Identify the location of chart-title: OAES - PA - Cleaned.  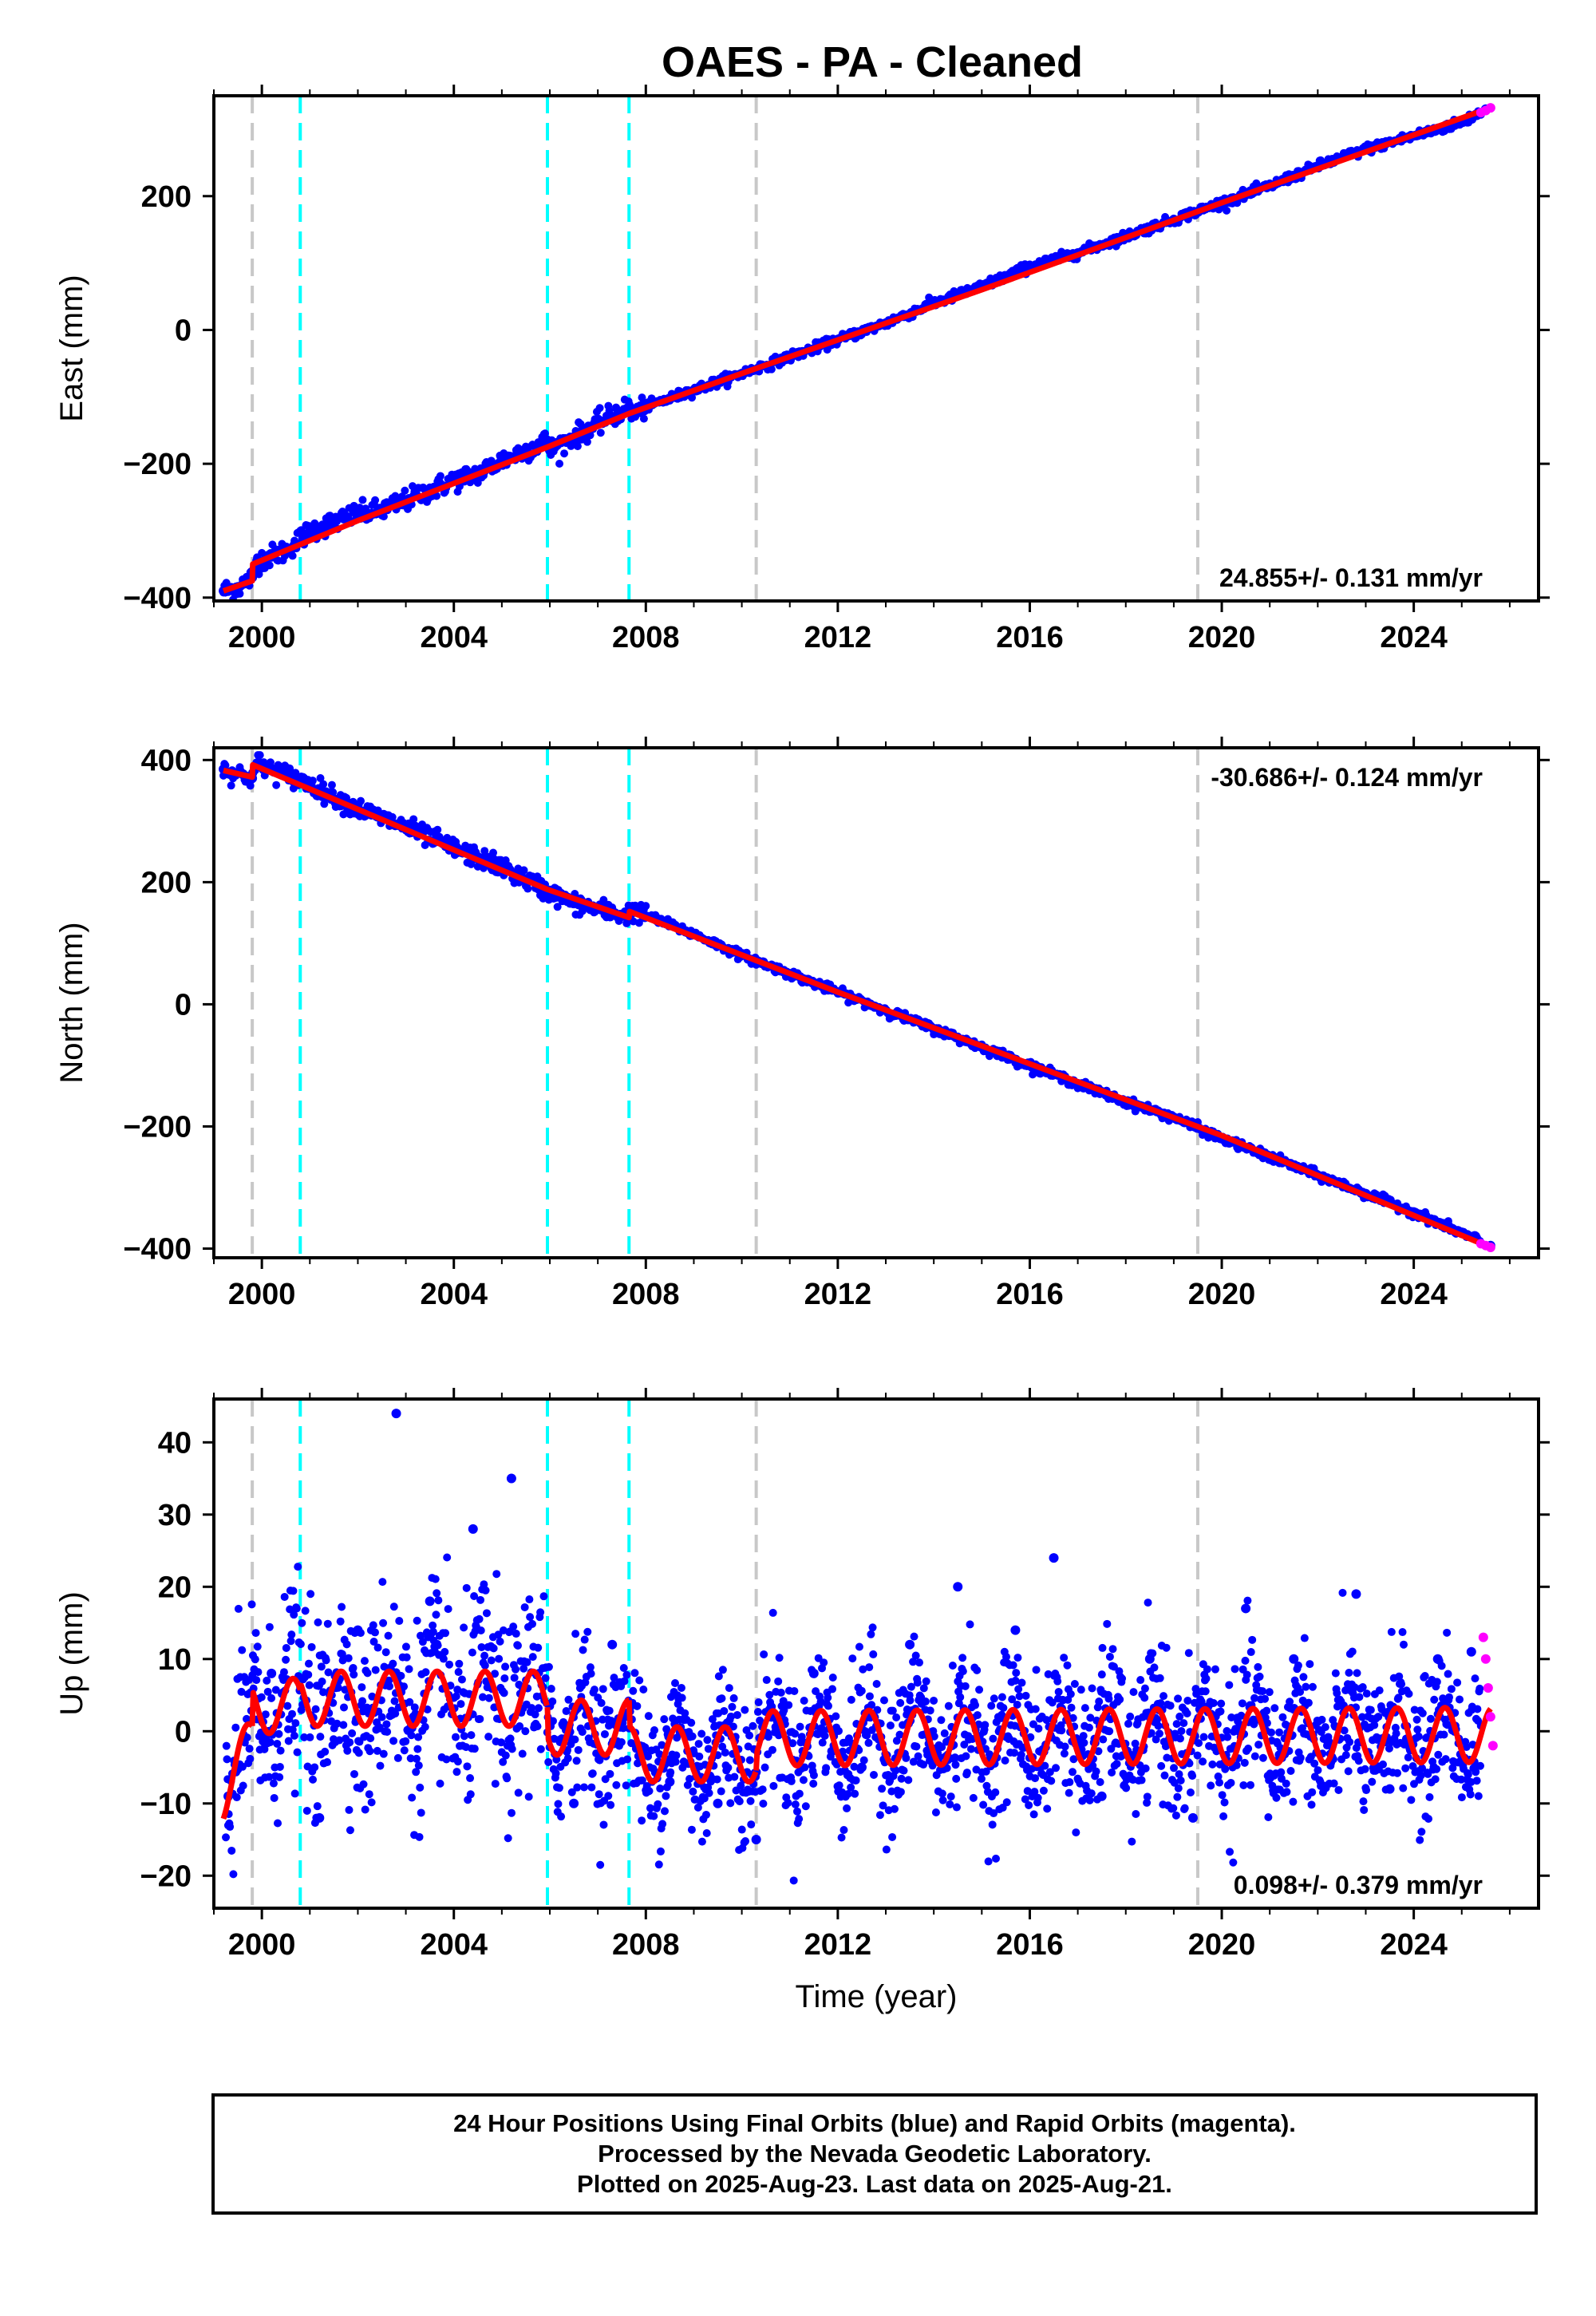
(873, 62).